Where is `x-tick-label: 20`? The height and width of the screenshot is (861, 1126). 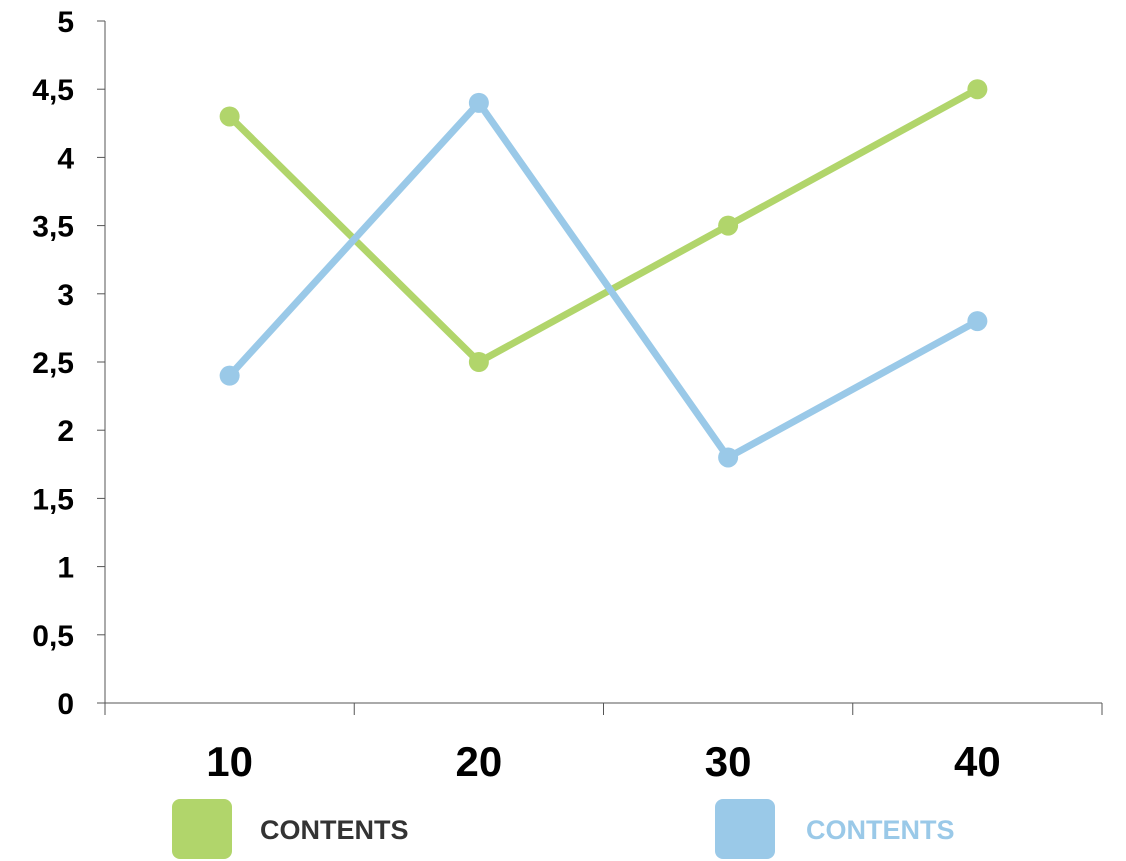
x-tick-label: 20 is located at coordinates (479, 761).